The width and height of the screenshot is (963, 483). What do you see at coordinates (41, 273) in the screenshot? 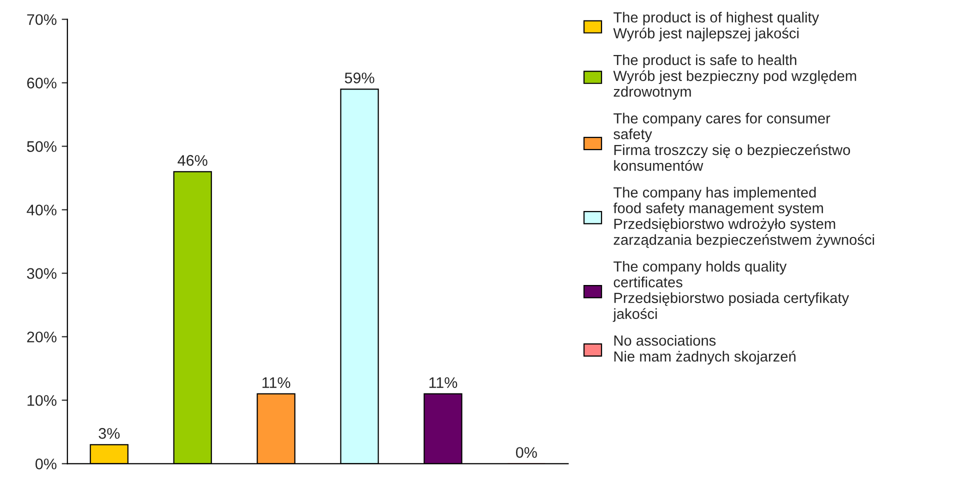
I see `y-tick-label: 30%` at bounding box center [41, 273].